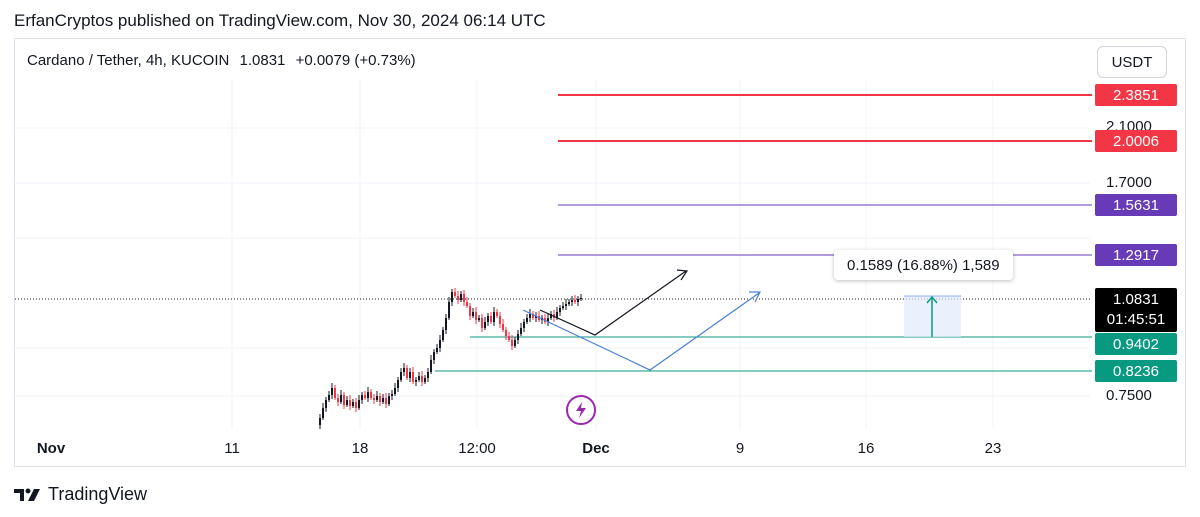 This screenshot has width=1200, height=517. What do you see at coordinates (360, 448) in the screenshot?
I see `x-tick: 18` at bounding box center [360, 448].